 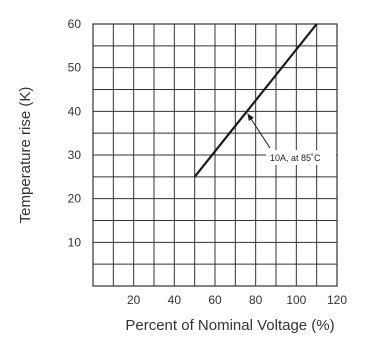 What do you see at coordinates (75, 24) in the screenshot?
I see `y-tick-label: 60` at bounding box center [75, 24].